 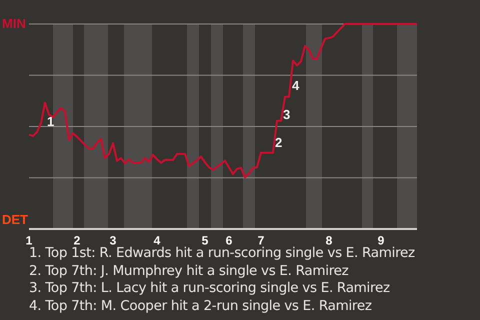 I want to click on x-tick-label: 1, so click(x=29, y=241).